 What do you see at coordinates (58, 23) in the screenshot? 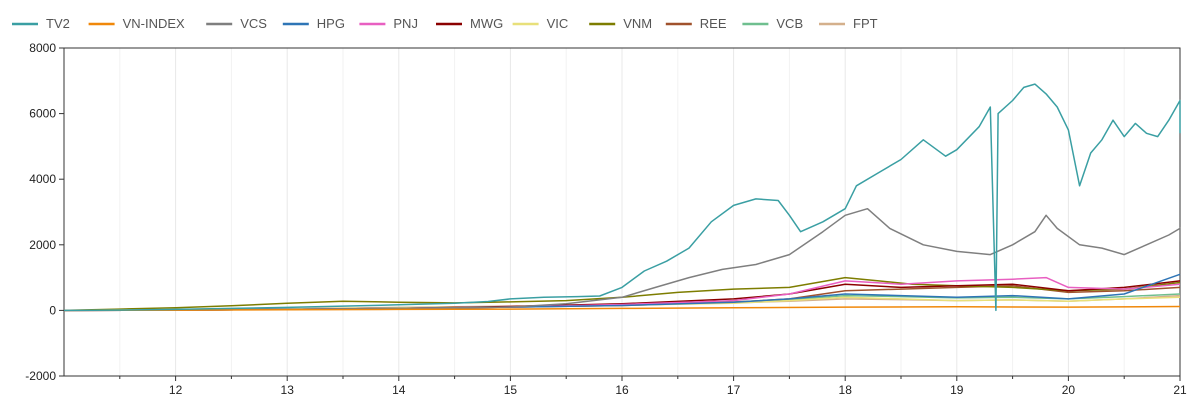
I see `legend-label: TV2` at bounding box center [58, 23].